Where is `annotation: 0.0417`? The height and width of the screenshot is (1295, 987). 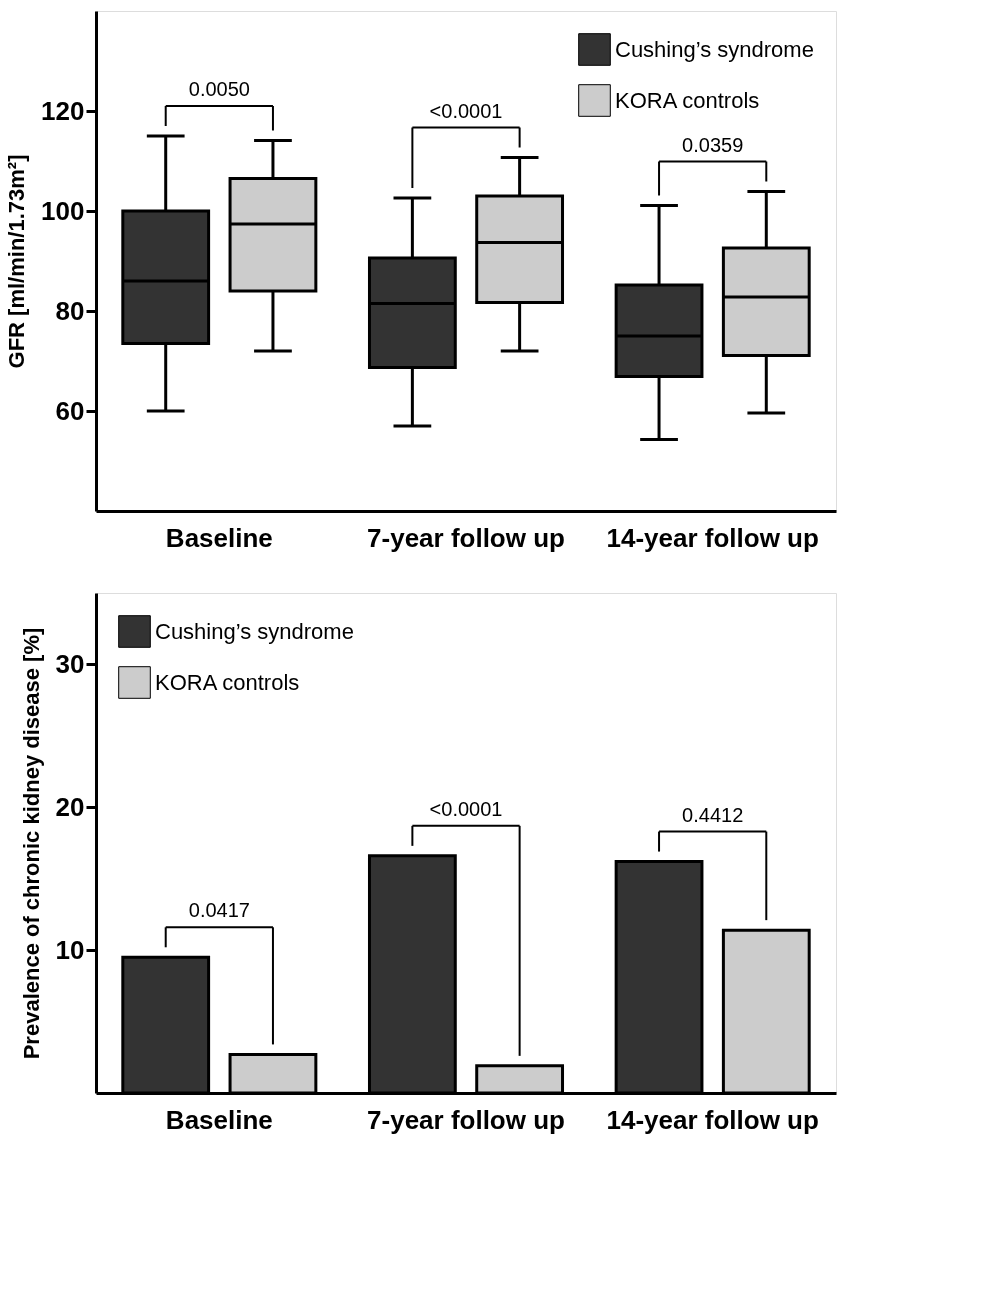 annotation: 0.0417 is located at coordinates (219, 910).